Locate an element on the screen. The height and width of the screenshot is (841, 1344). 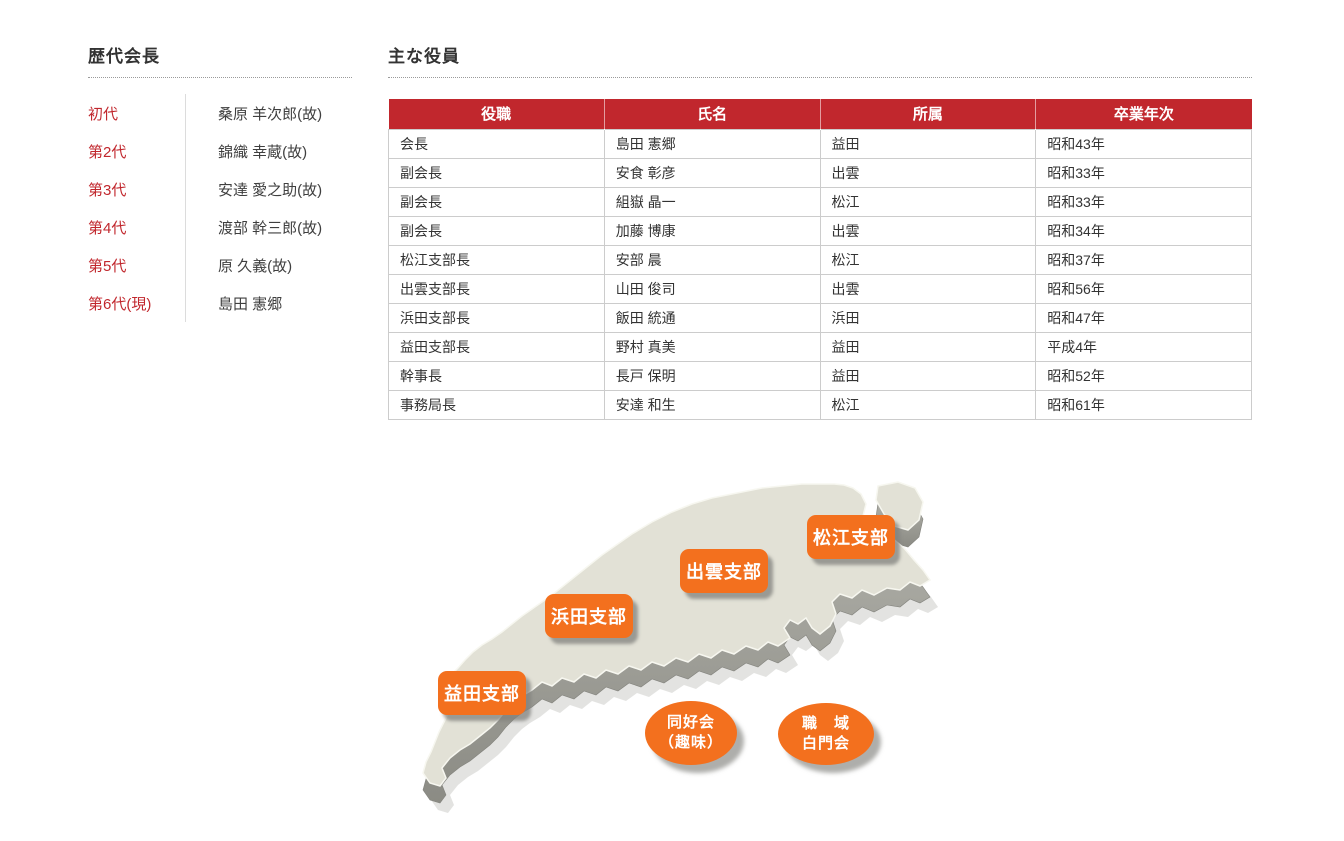
badge-hobby-line1: 同好会 is located at coordinates (690, 722).